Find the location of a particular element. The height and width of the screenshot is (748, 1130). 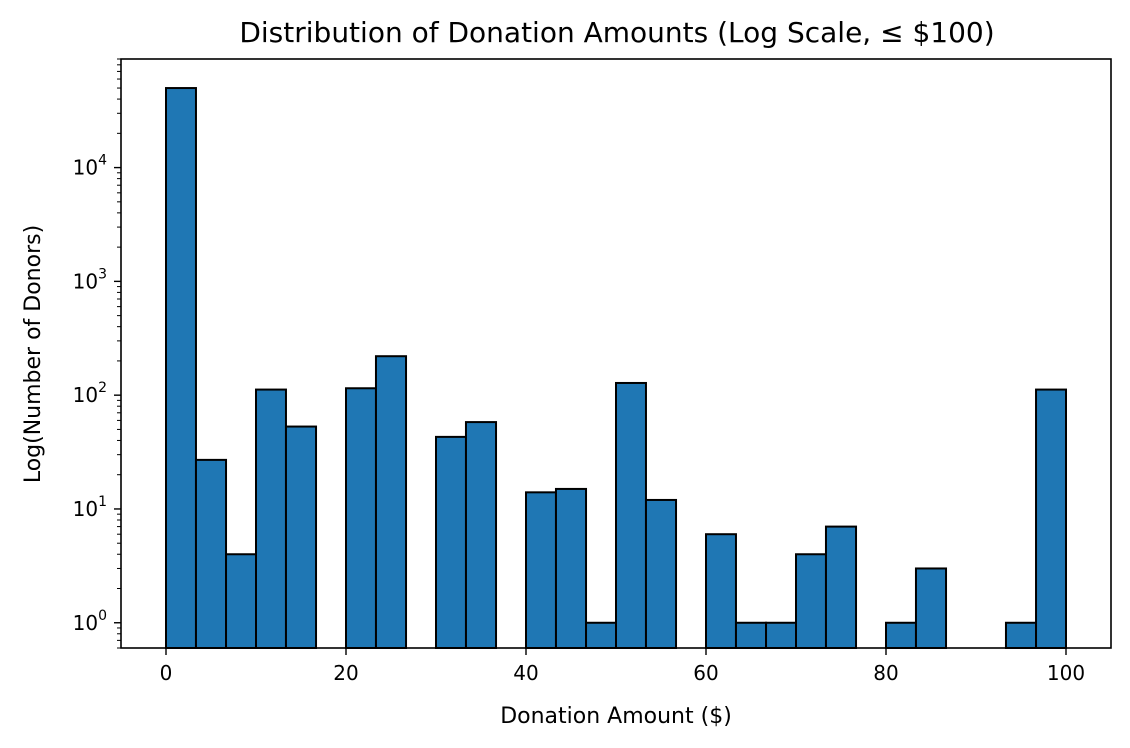

x-axis-ticks: 0 20 40 60 80 100 is located at coordinates (622, 666).